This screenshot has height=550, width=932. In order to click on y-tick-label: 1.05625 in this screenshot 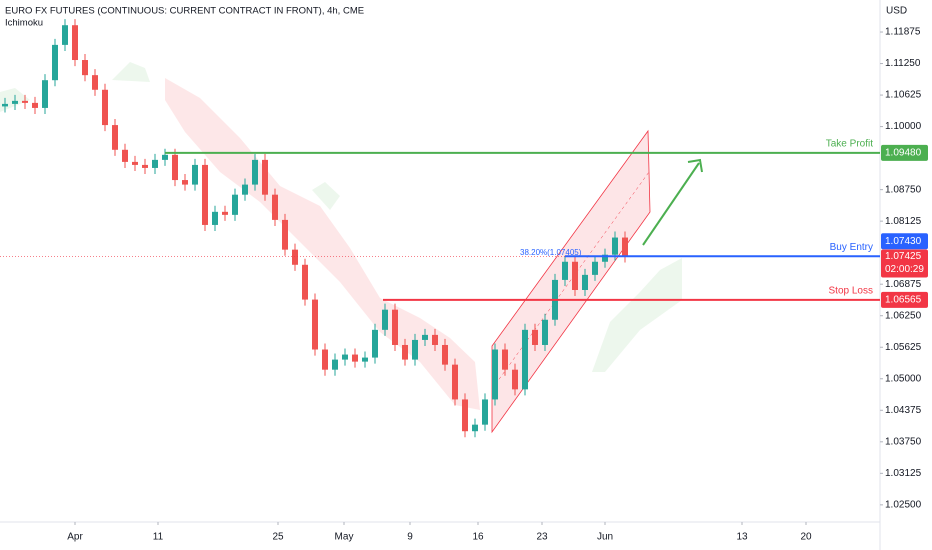, I will do `click(903, 347)`.